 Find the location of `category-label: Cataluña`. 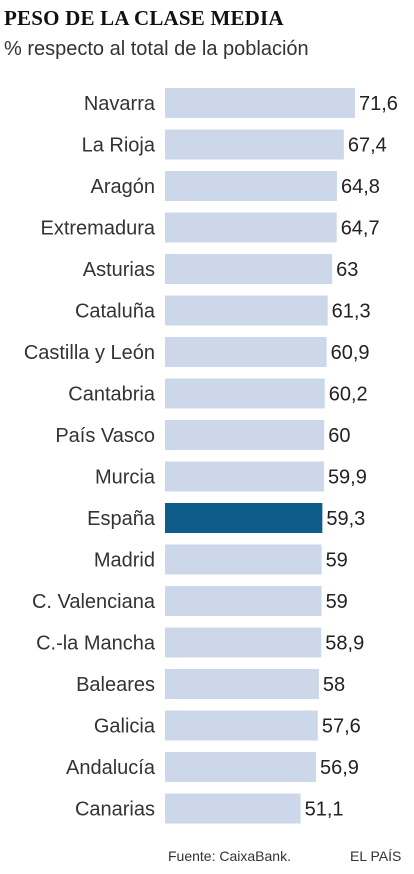

category-label: Cataluña is located at coordinates (115, 312).